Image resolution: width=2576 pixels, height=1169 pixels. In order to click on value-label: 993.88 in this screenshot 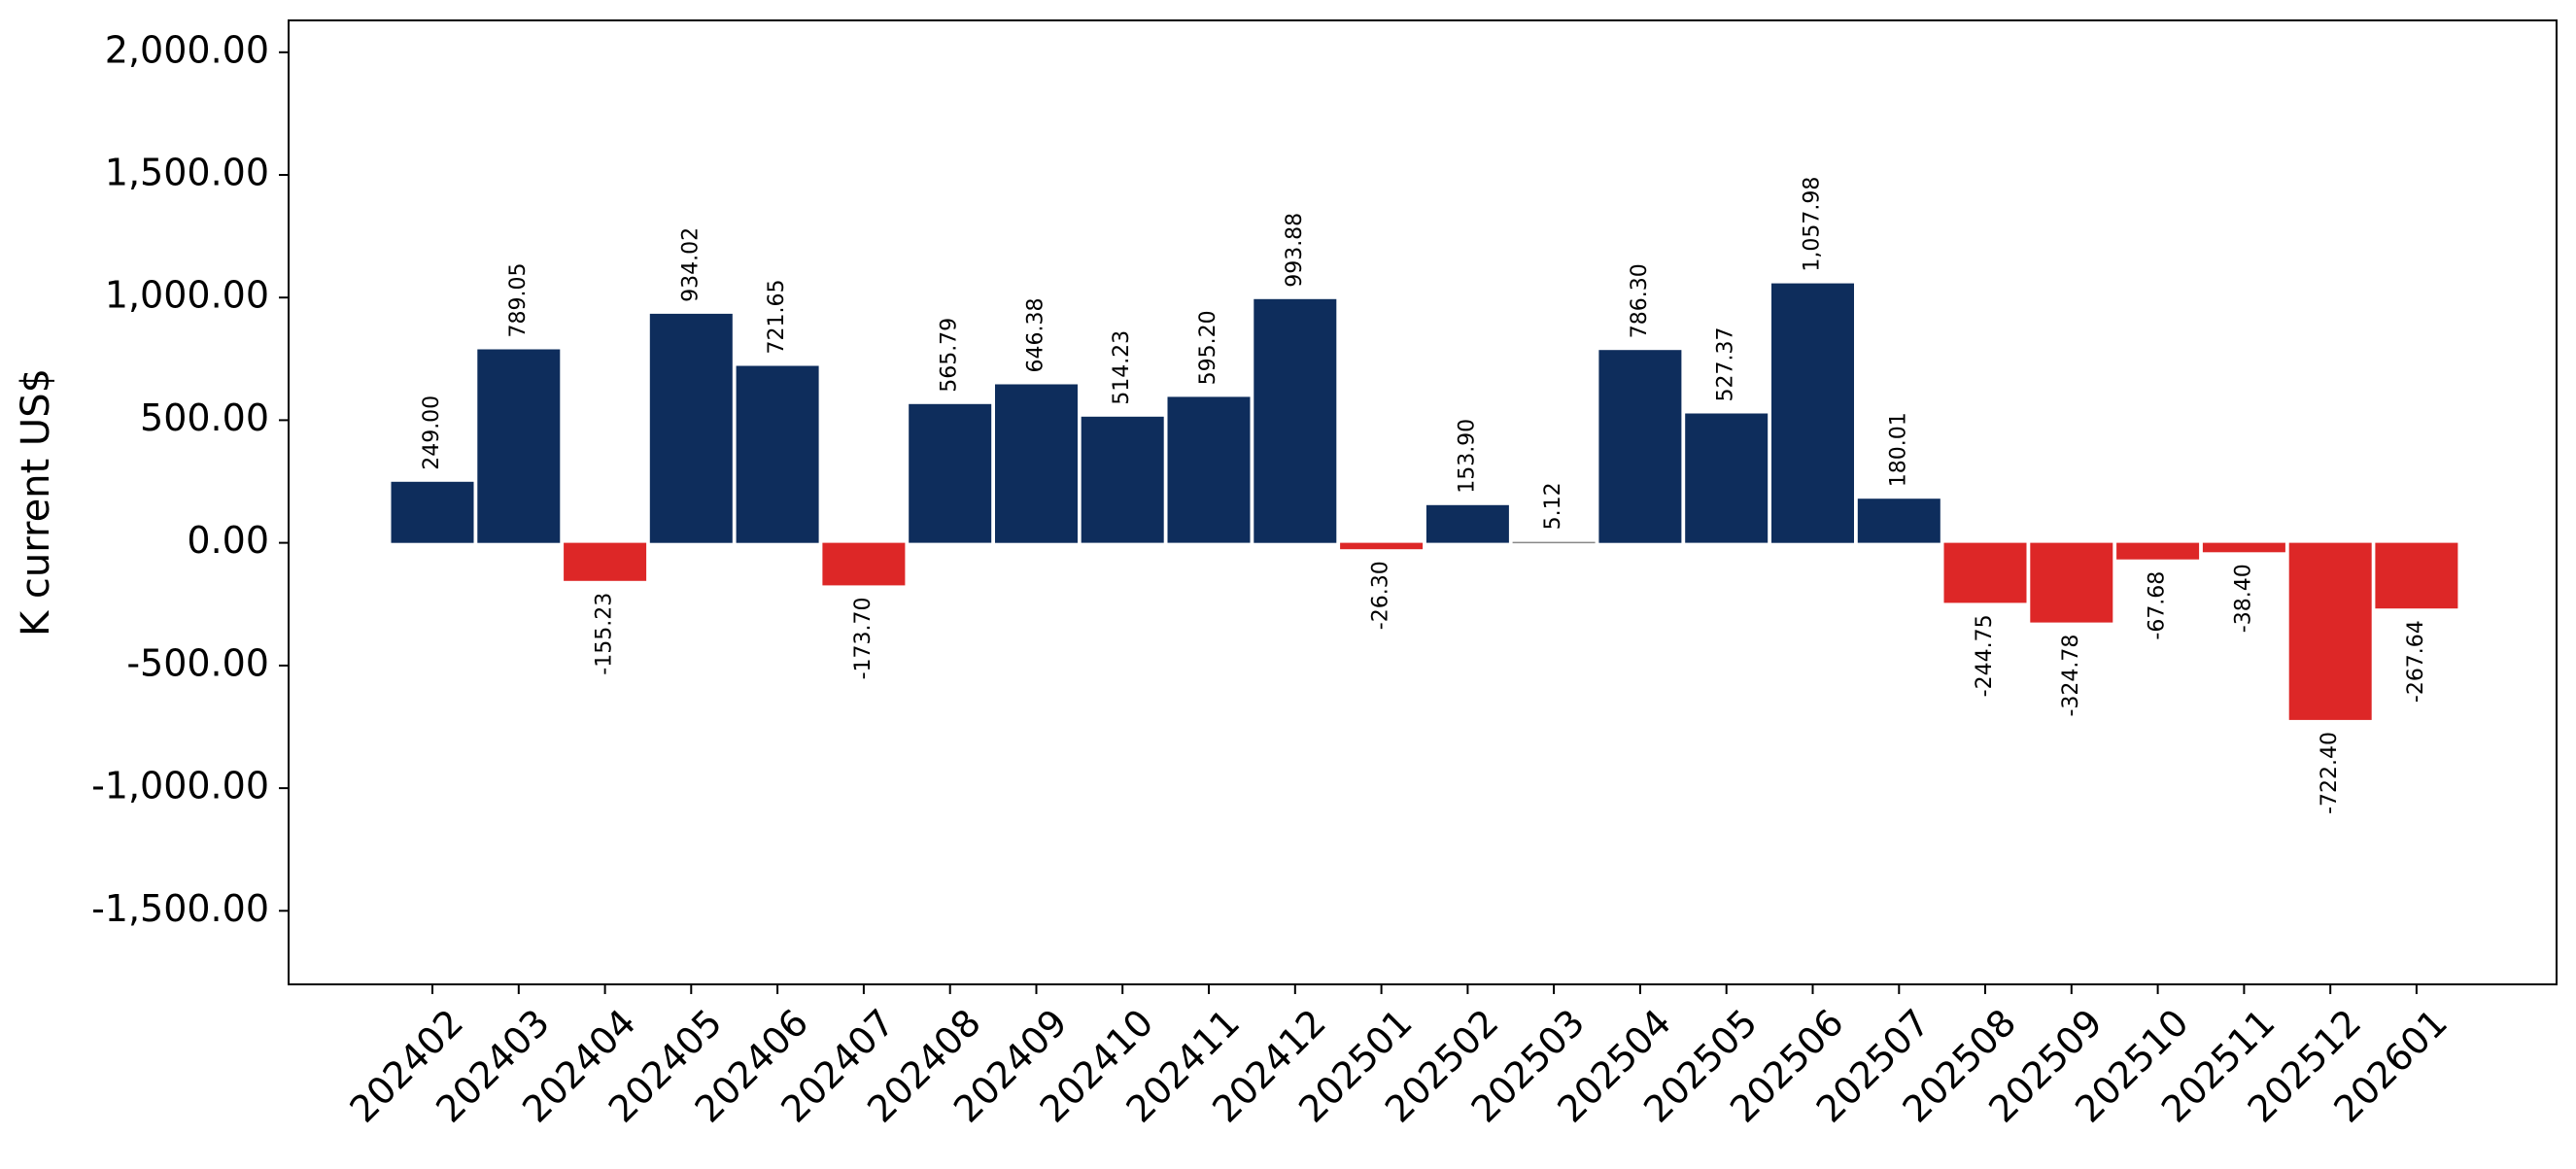, I will do `click(1295, 250)`.